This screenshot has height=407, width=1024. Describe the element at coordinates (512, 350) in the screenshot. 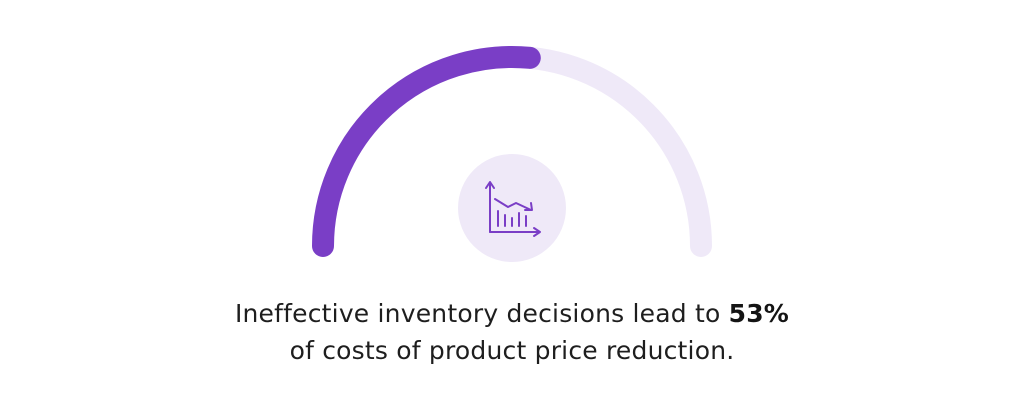

I see `caption-line-2: of costs of product price reduction.` at that location.